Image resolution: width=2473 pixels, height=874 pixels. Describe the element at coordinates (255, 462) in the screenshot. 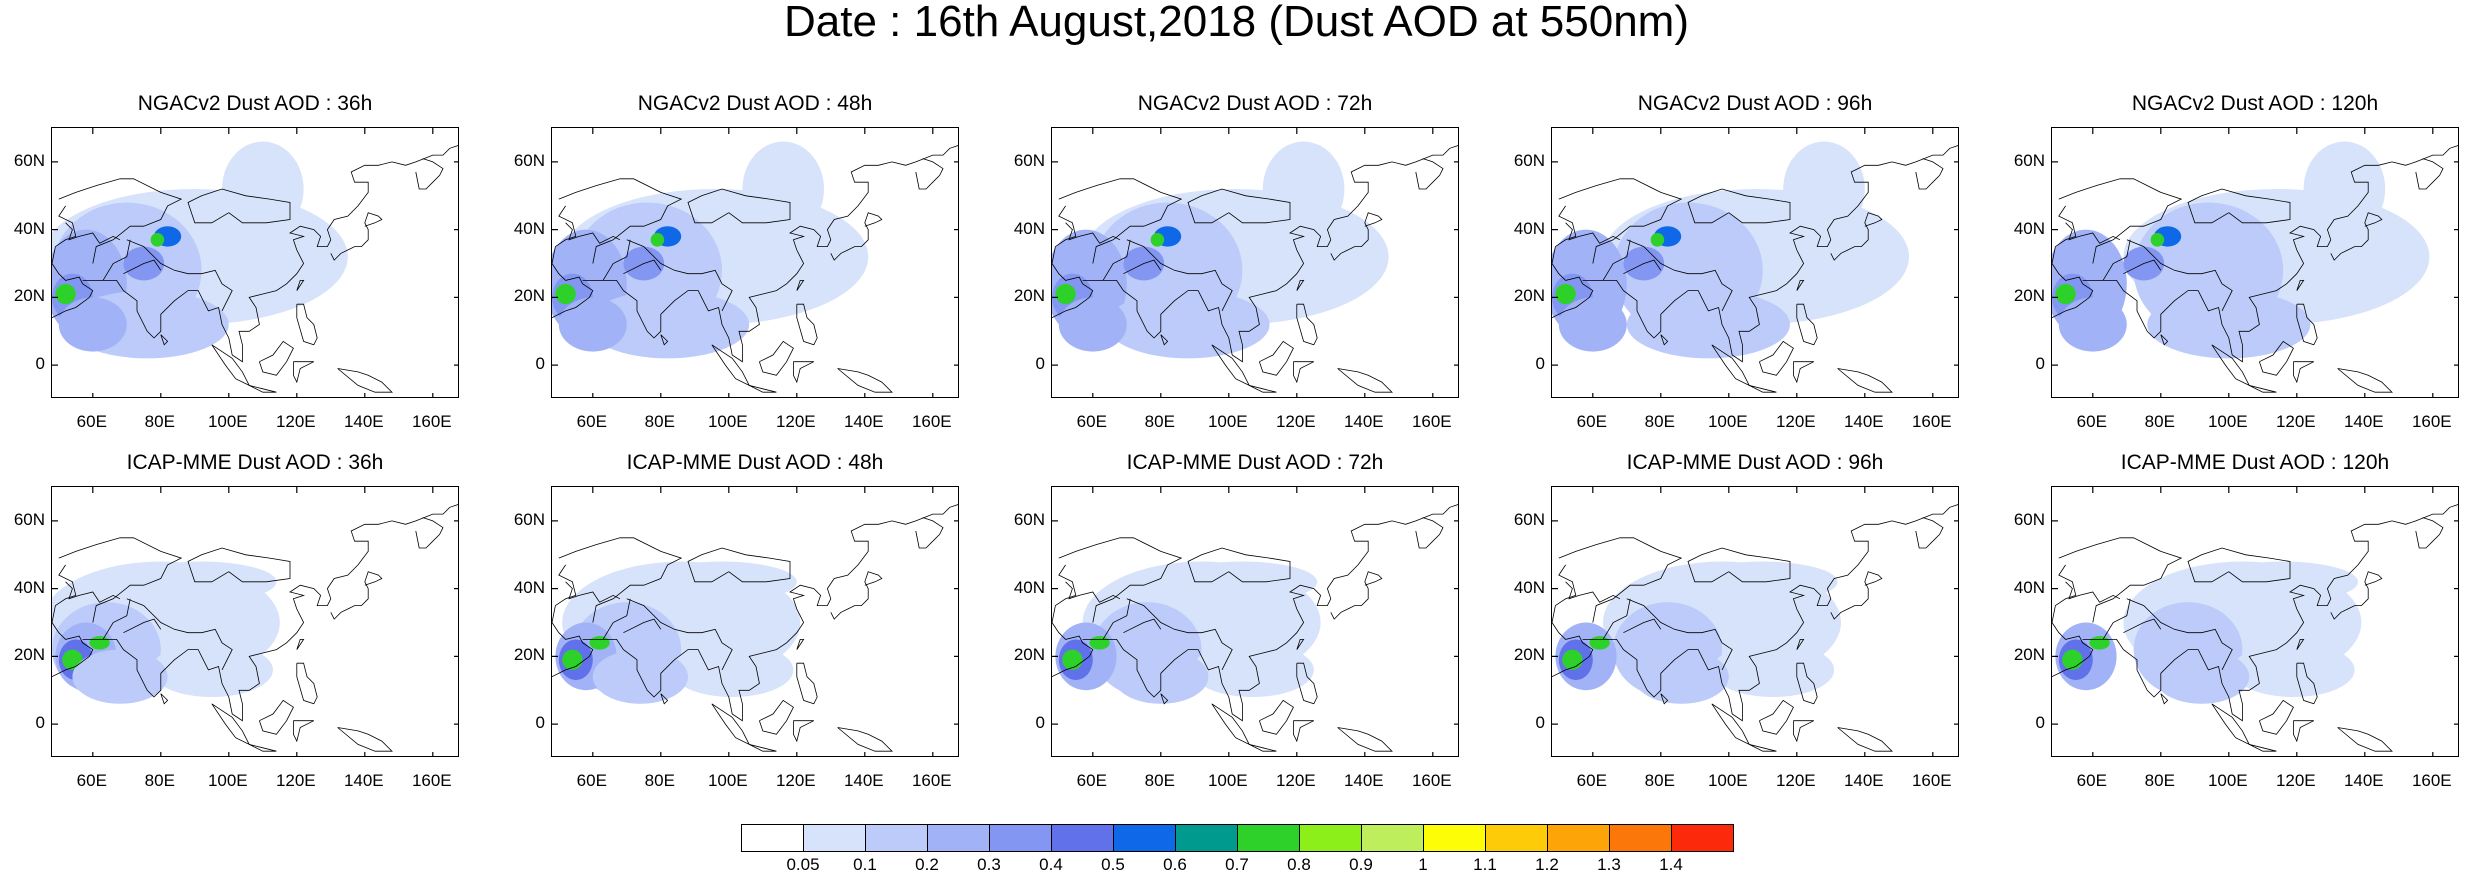

I see `panel-title: ICAP-MME Dust AOD : 36h` at that location.